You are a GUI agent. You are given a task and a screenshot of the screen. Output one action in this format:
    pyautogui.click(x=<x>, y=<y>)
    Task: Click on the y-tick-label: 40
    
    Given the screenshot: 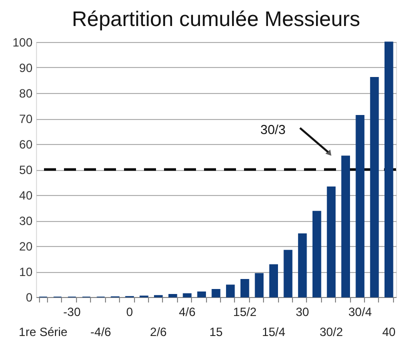 What is the action you would take?
    pyautogui.click(x=26, y=195)
    